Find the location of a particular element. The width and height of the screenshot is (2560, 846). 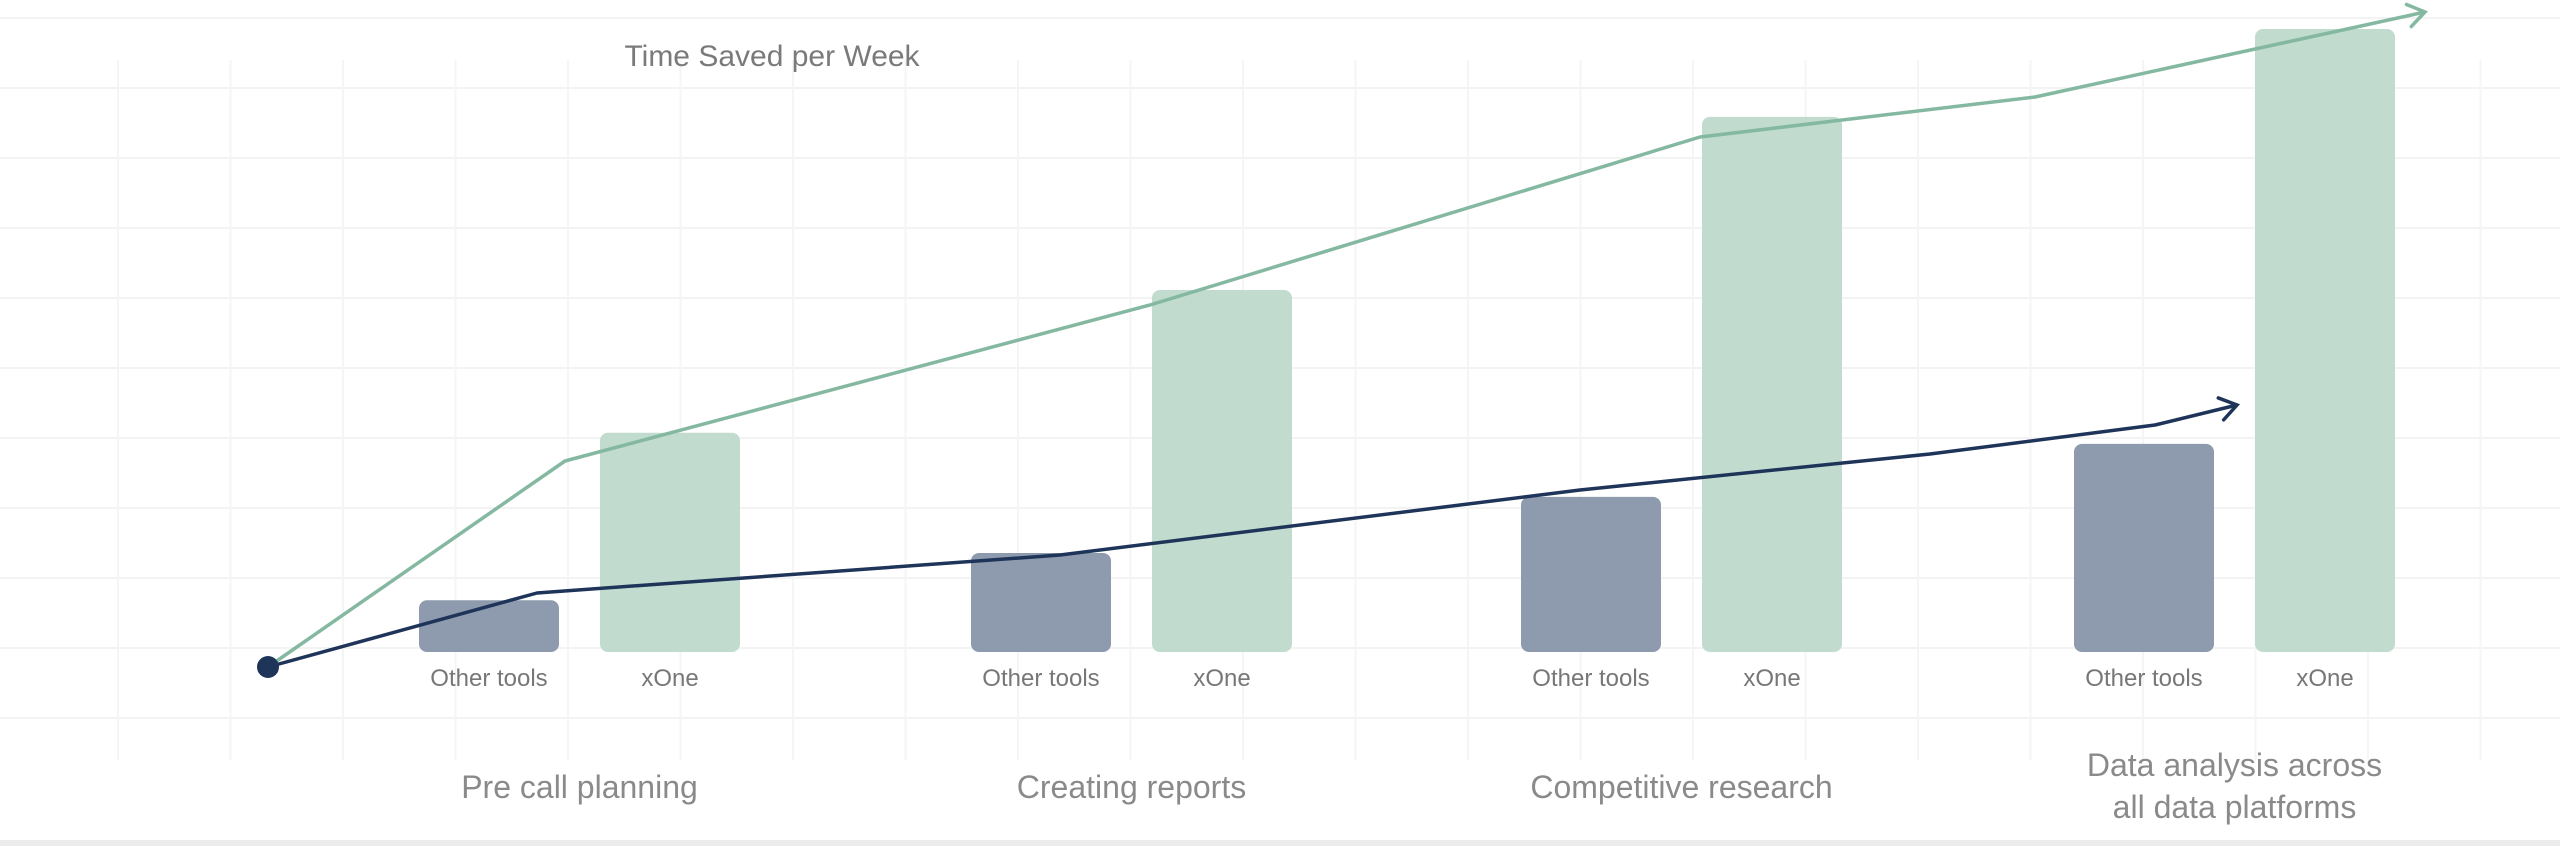

xone-trend-line-arrowhead-icon is located at coordinates (2416, 15).